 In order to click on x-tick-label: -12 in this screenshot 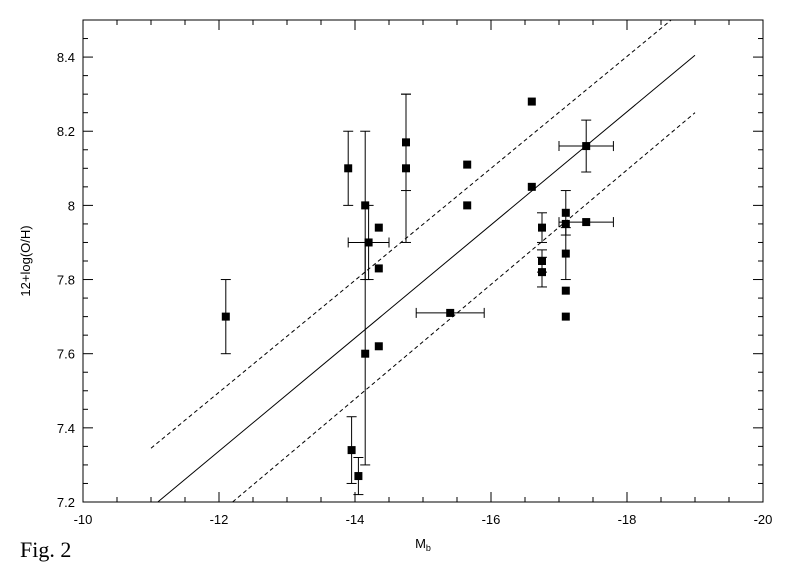, I will do `click(219, 519)`.